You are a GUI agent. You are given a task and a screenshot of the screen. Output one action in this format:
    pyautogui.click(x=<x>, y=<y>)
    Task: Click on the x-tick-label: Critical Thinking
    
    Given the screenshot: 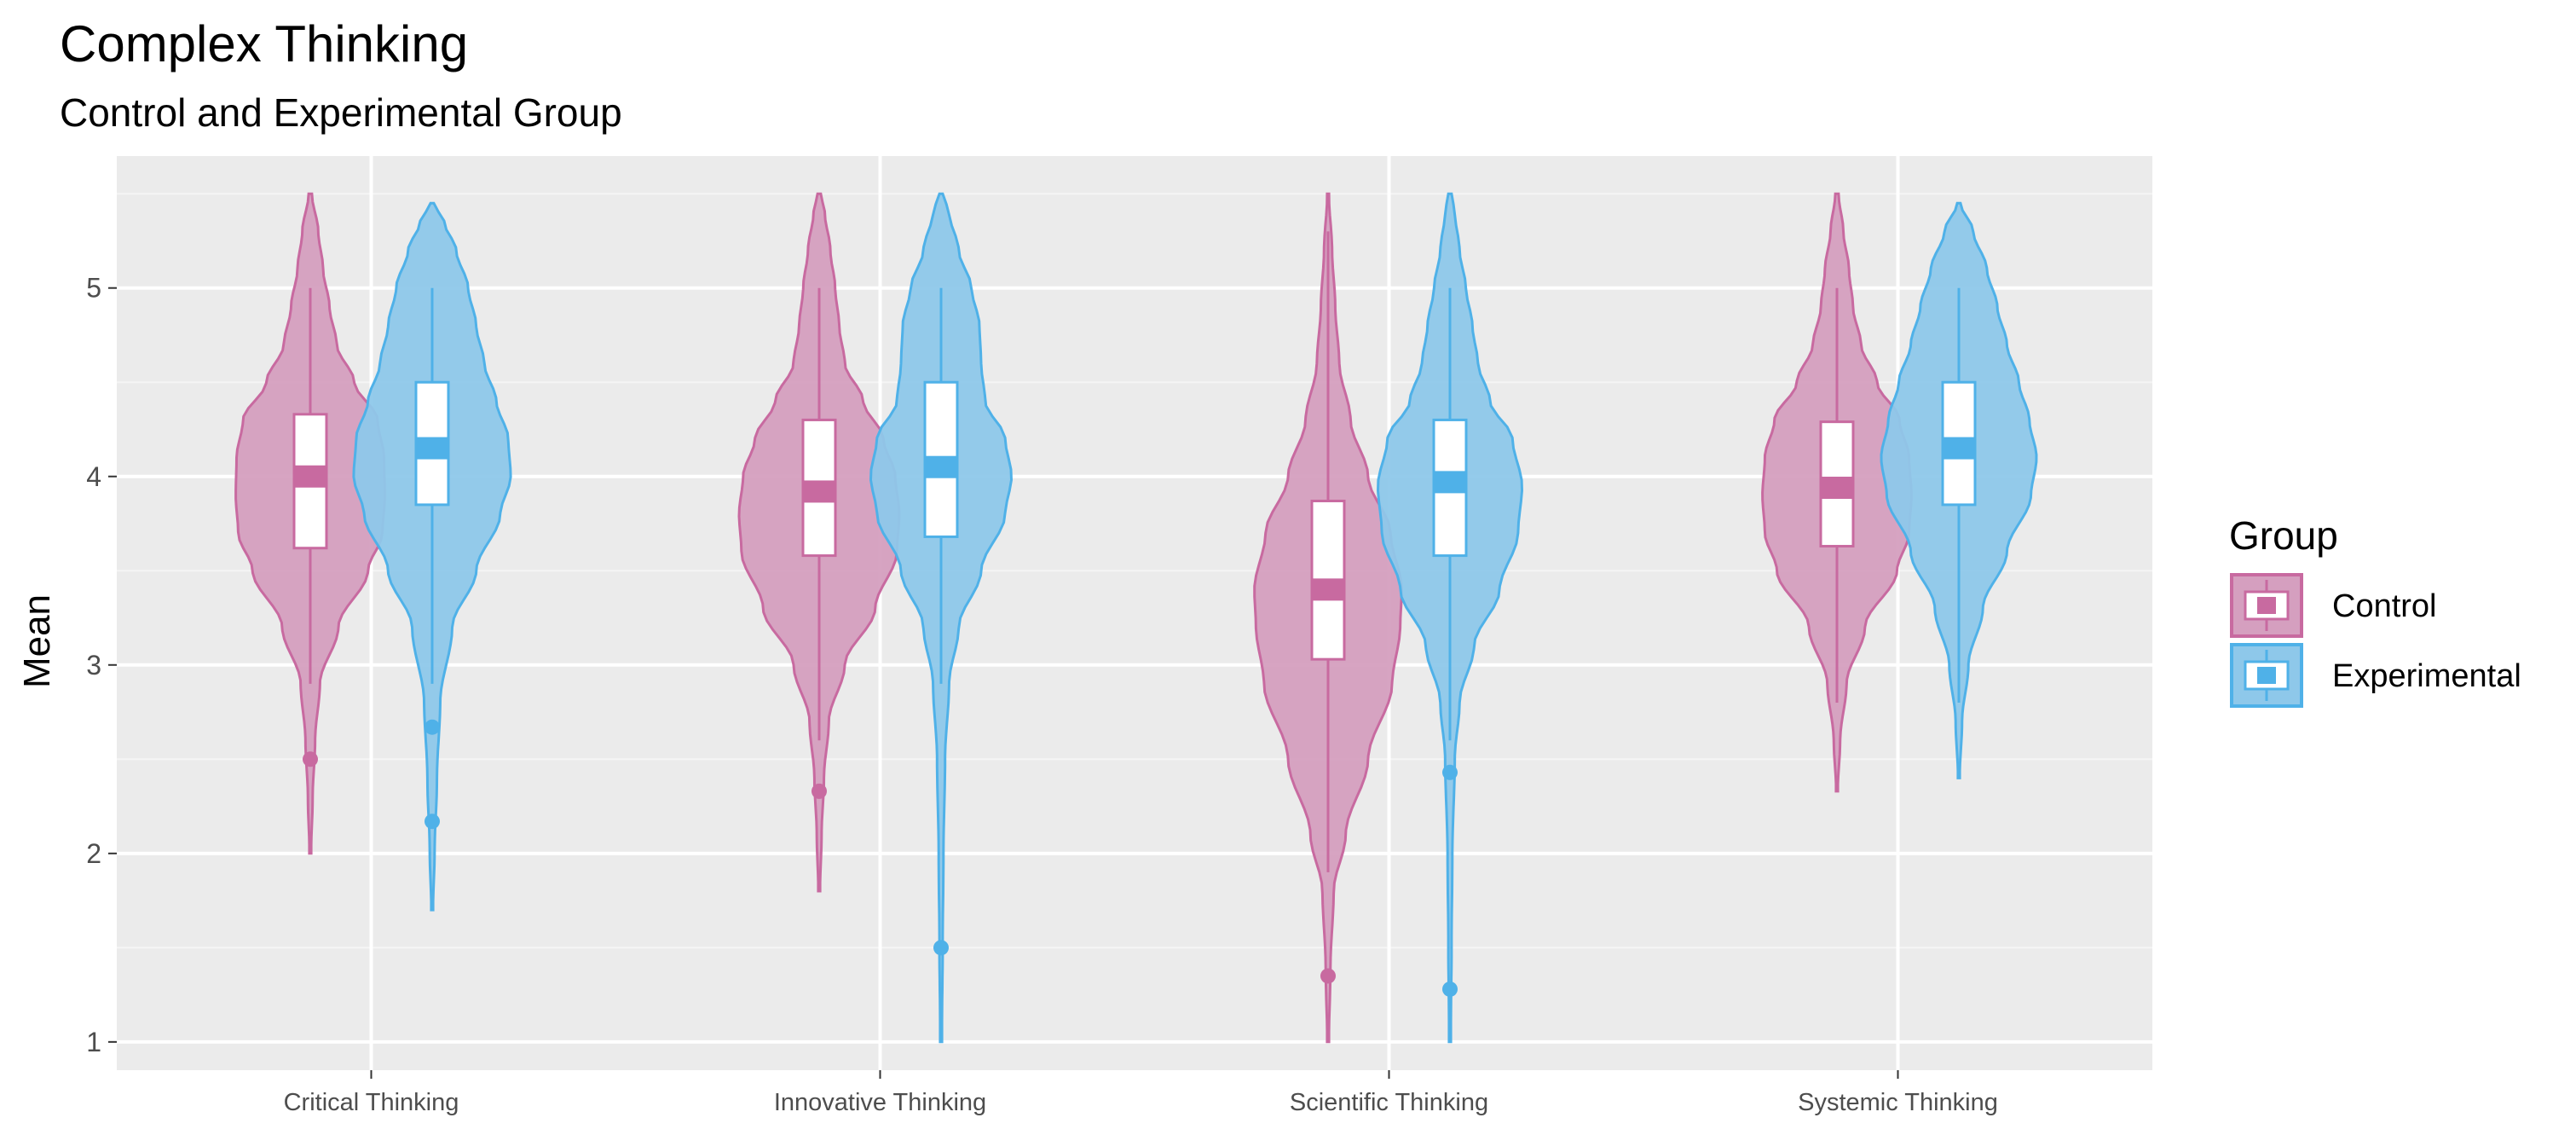 What is the action you would take?
    pyautogui.click(x=371, y=1103)
    